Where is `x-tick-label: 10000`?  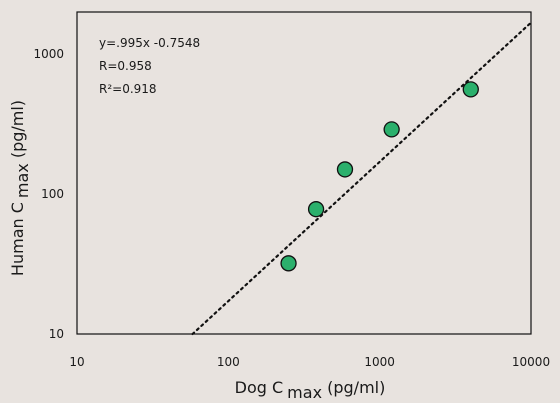 x-tick-label: 10000 is located at coordinates (531, 362).